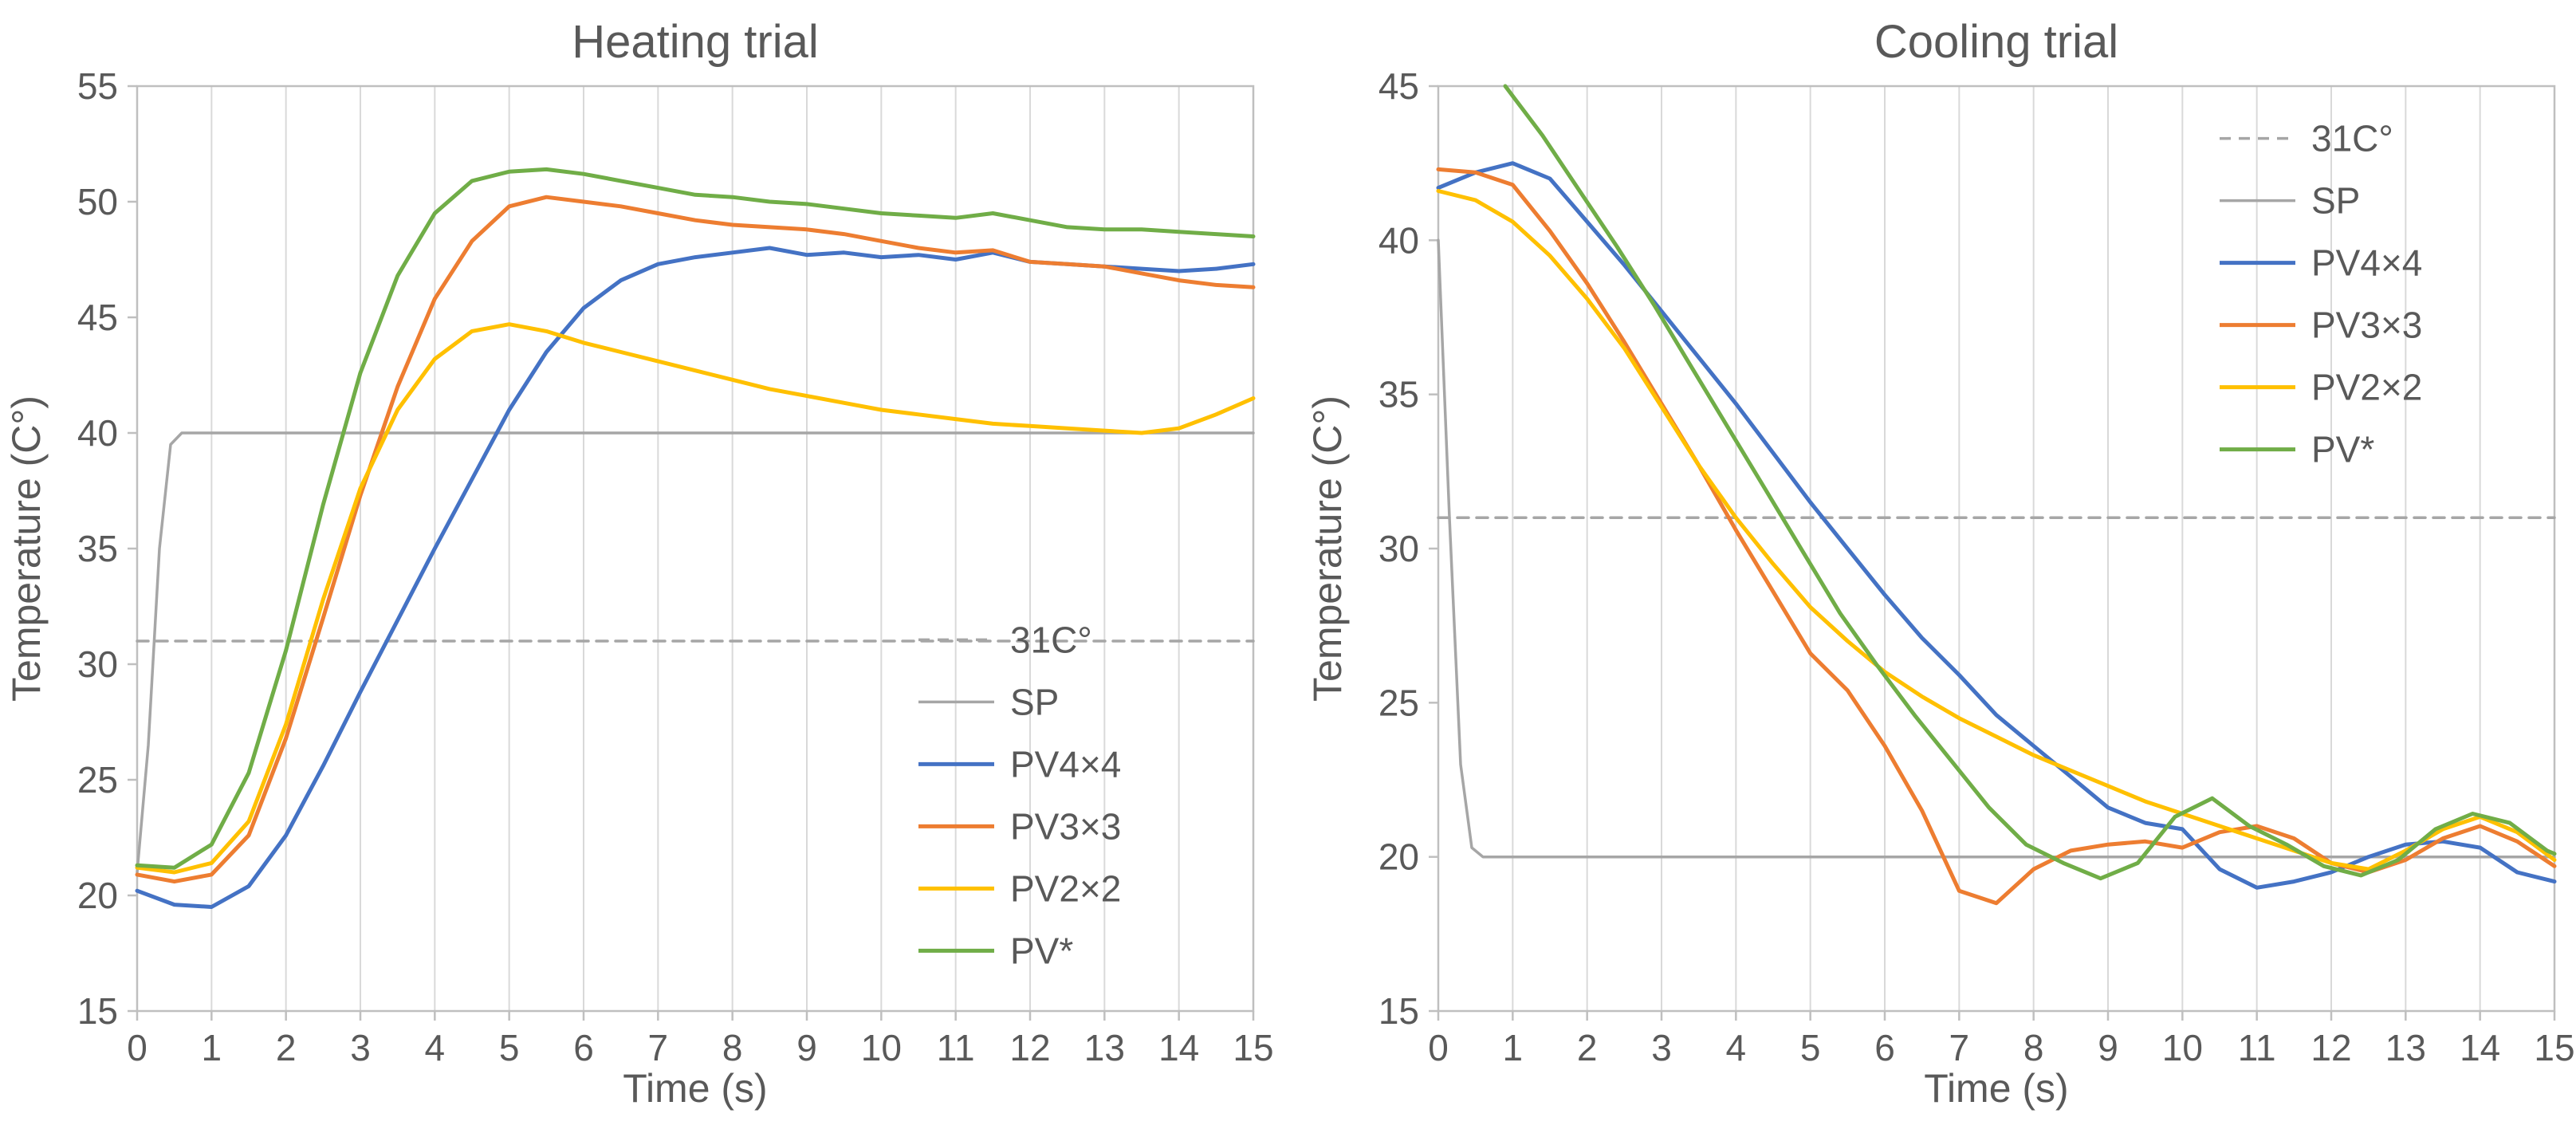 Image resolution: width=2576 pixels, height=1137 pixels. I want to click on y-tick-label: 55, so click(98, 86).